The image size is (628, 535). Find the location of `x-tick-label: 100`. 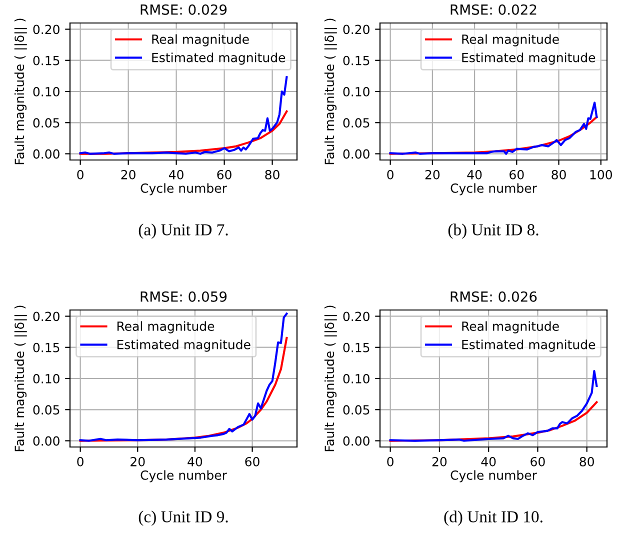

x-tick-label: 100 is located at coordinates (601, 175).